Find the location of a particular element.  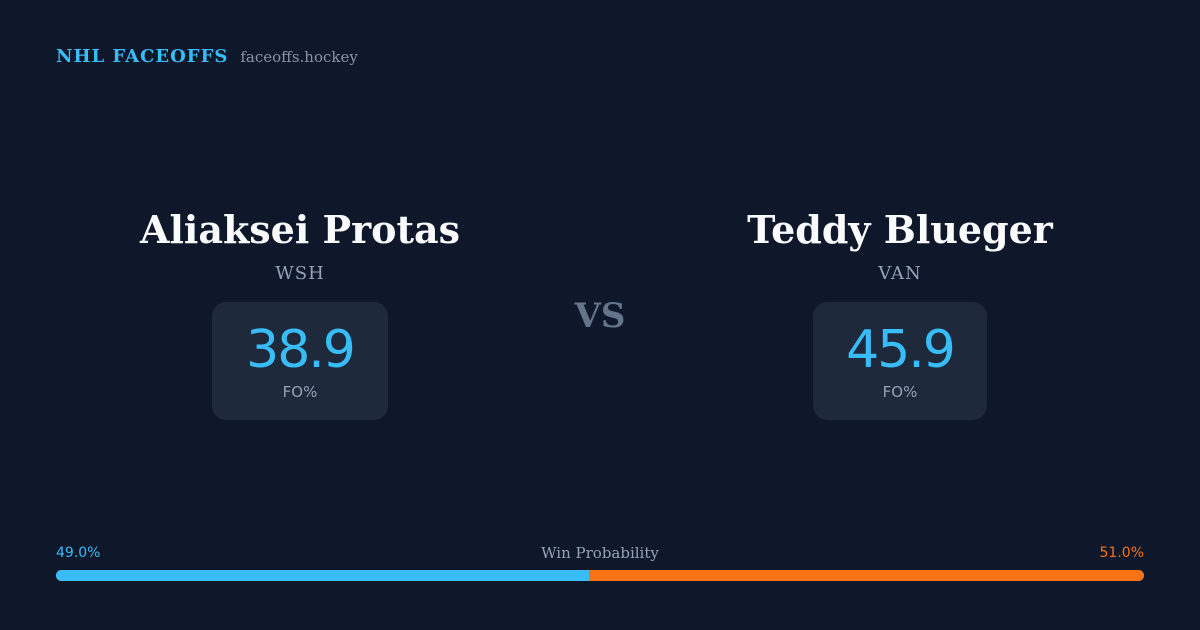

win-probability-right-percent: 51.0% is located at coordinates (1121, 553).